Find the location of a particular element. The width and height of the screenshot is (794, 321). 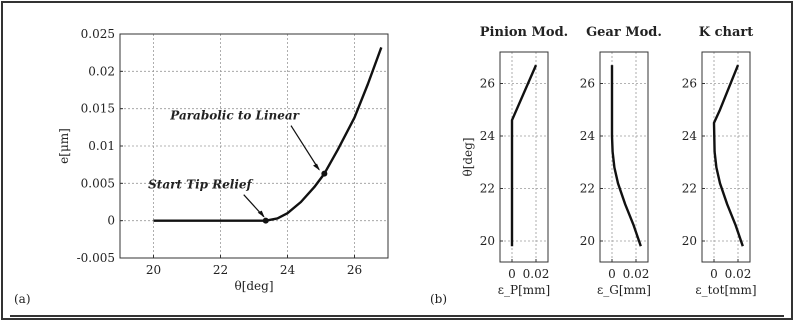

chart3-series-line is located at coordinates (626, 156).